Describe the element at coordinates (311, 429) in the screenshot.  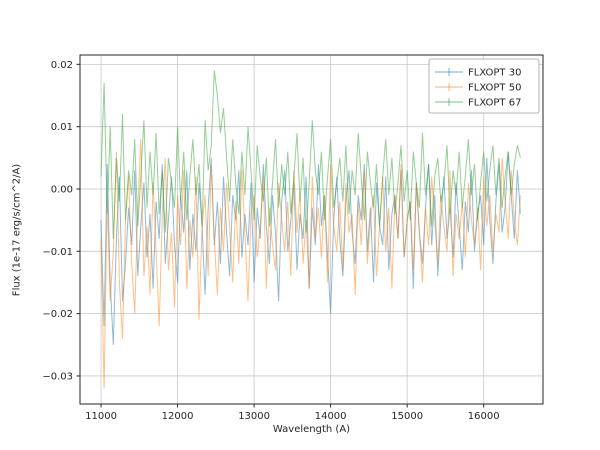
I see `x-axis-label: Wavelength (A)` at that location.